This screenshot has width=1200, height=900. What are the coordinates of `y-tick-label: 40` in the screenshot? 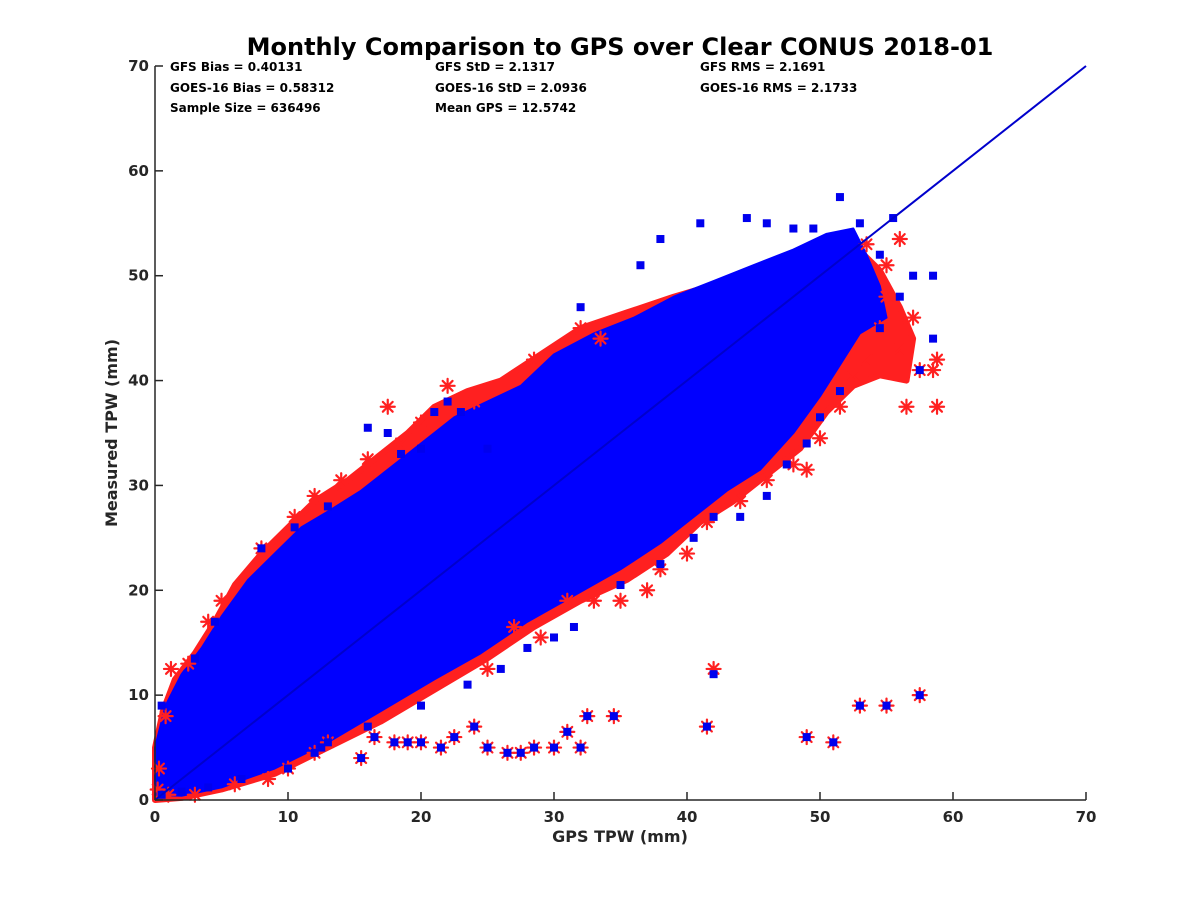 It's located at (138, 381).